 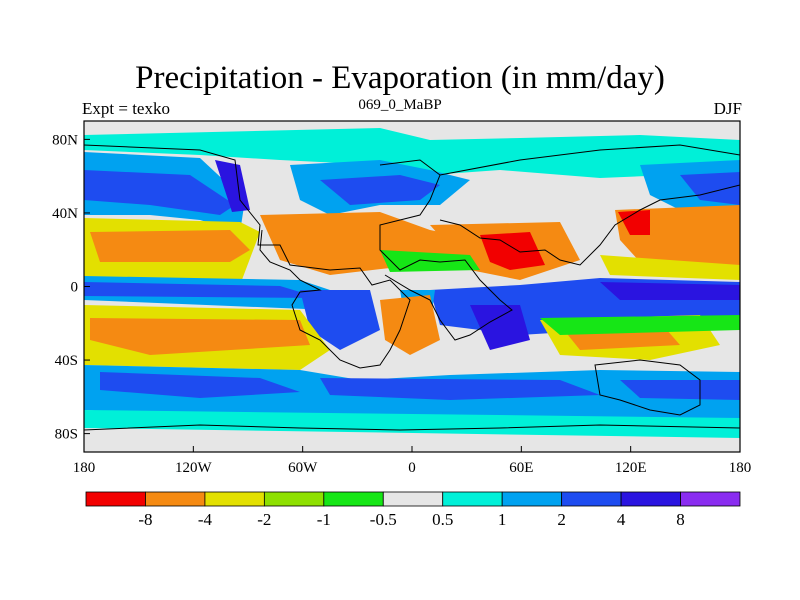 I want to click on y-tick-label: 40N, so click(x=65, y=214).